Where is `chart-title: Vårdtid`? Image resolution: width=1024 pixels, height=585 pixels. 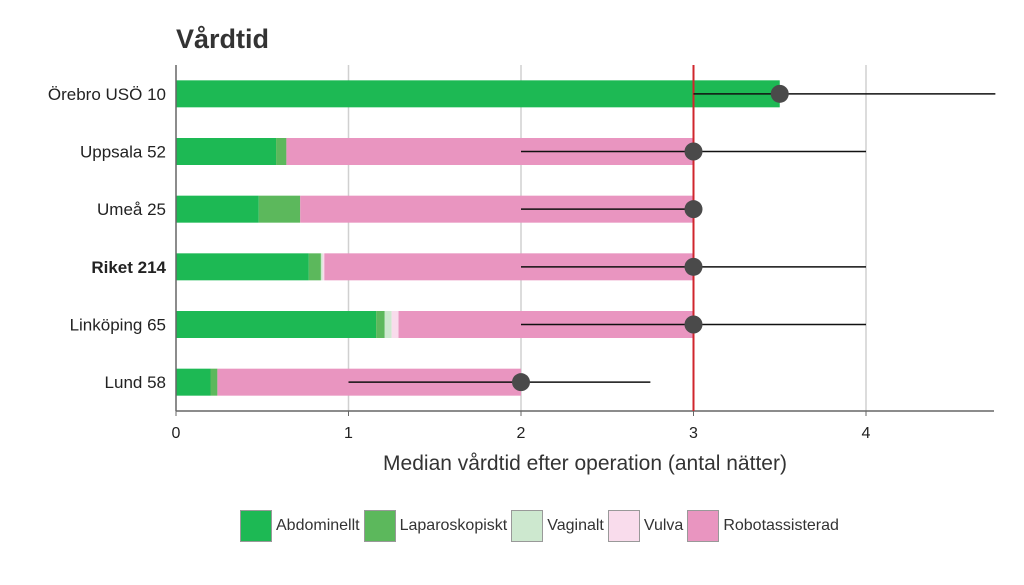 chart-title: Vårdtid is located at coordinates (223, 39).